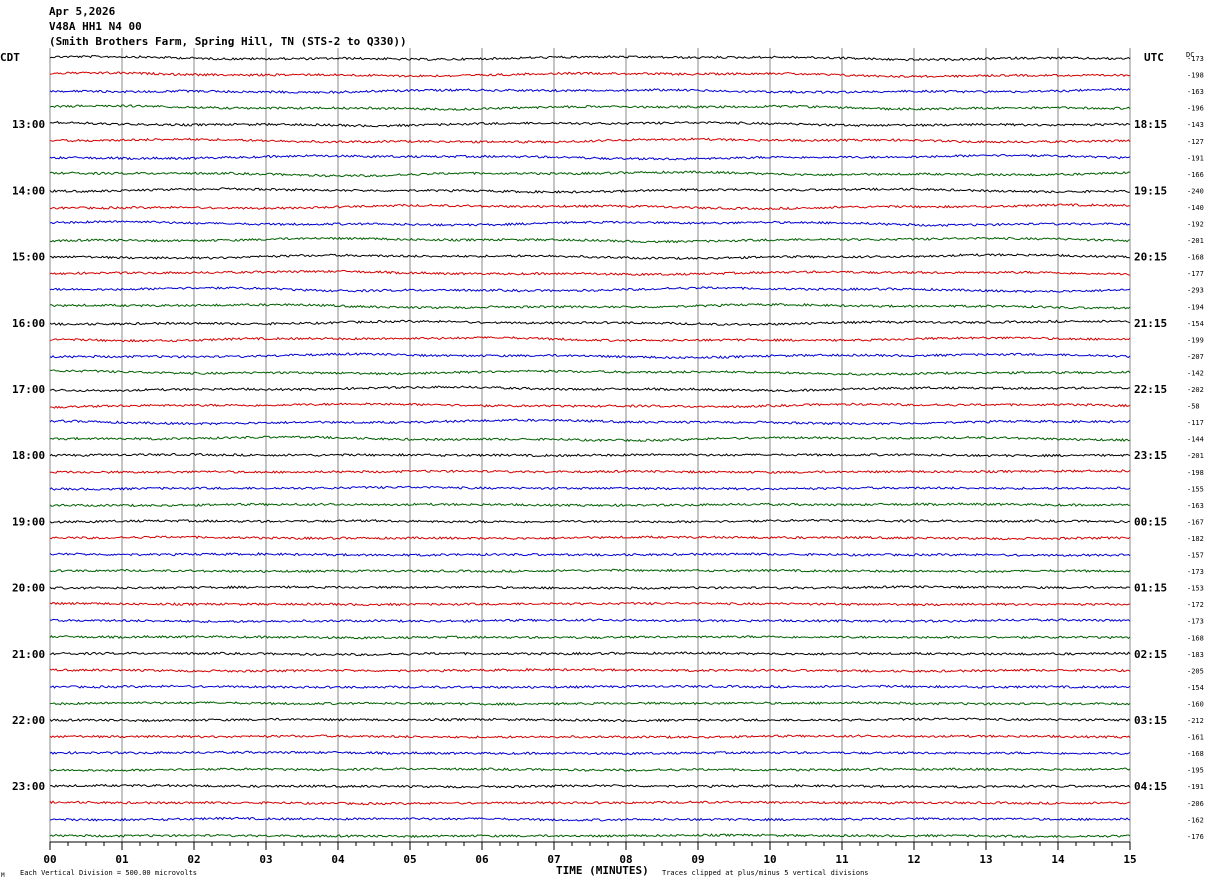  Describe the element at coordinates (28, 323) in the screenshot. I see `cdt-hour-label: 16:00` at that location.